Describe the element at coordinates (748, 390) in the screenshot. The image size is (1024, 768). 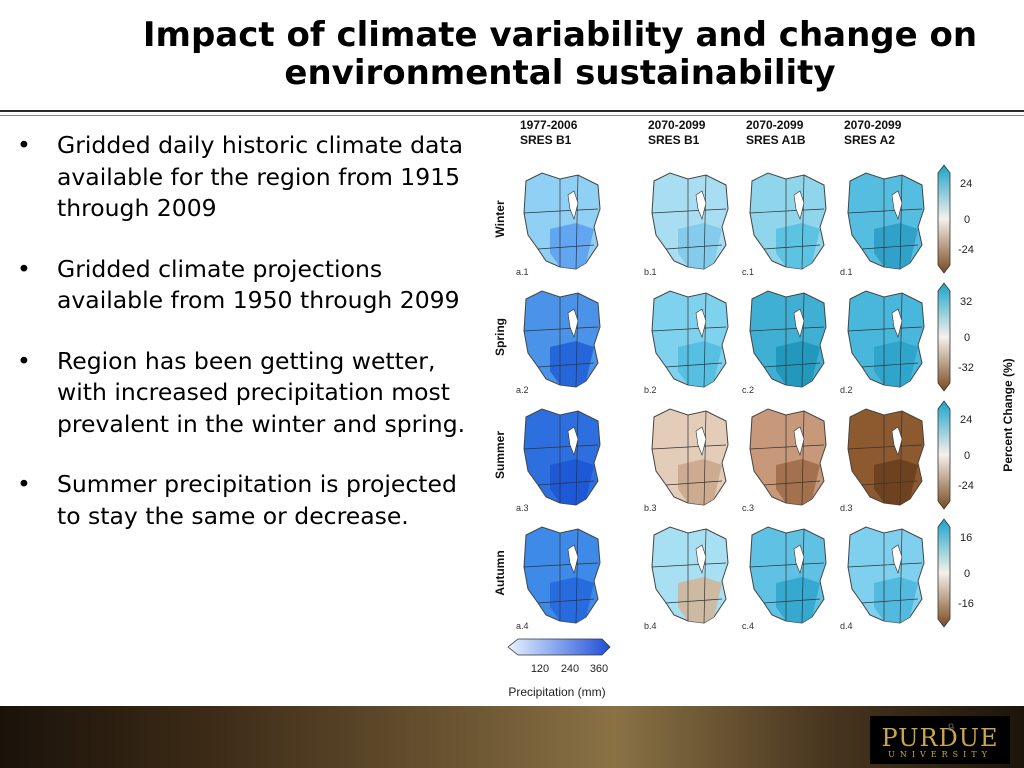
I see `panel-label: c.2` at that location.